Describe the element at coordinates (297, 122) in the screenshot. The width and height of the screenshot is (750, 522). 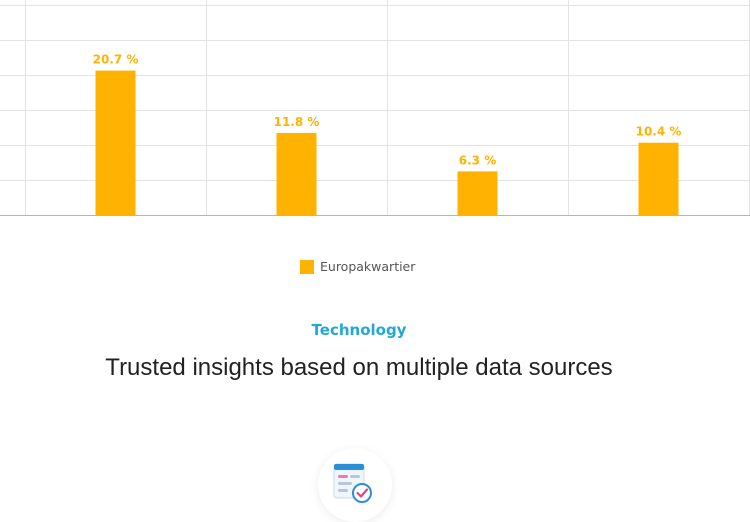
I see `data-label: 11.8 %` at that location.